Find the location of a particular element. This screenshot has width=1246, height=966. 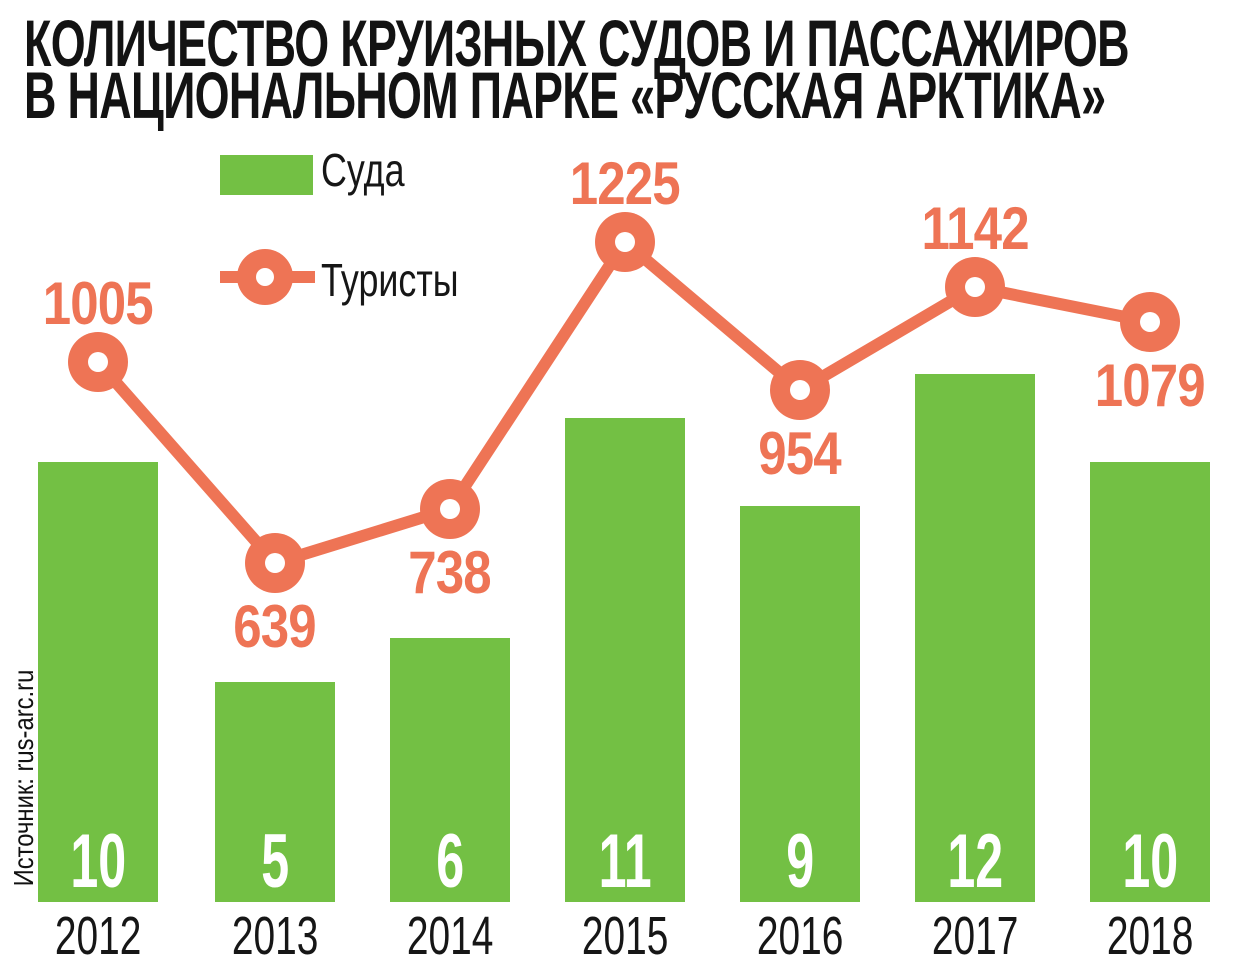

bar-value-2018-text: 10 is located at coordinates (1150, 861).